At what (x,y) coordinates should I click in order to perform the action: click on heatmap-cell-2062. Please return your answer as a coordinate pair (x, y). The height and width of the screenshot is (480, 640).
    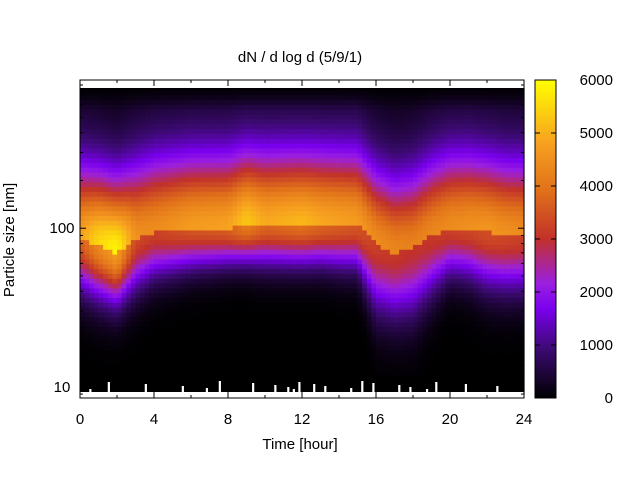
    Looking at the image, I should click on (231, 324).